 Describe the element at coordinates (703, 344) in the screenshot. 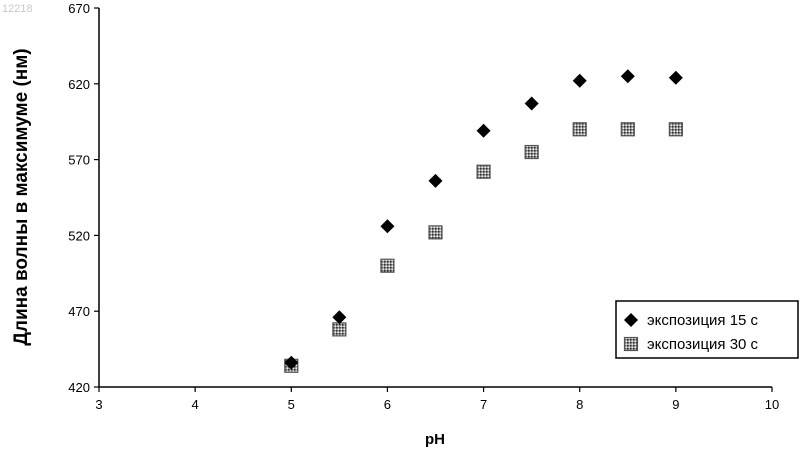

I see `legend-label: экспозиция 30 с` at that location.